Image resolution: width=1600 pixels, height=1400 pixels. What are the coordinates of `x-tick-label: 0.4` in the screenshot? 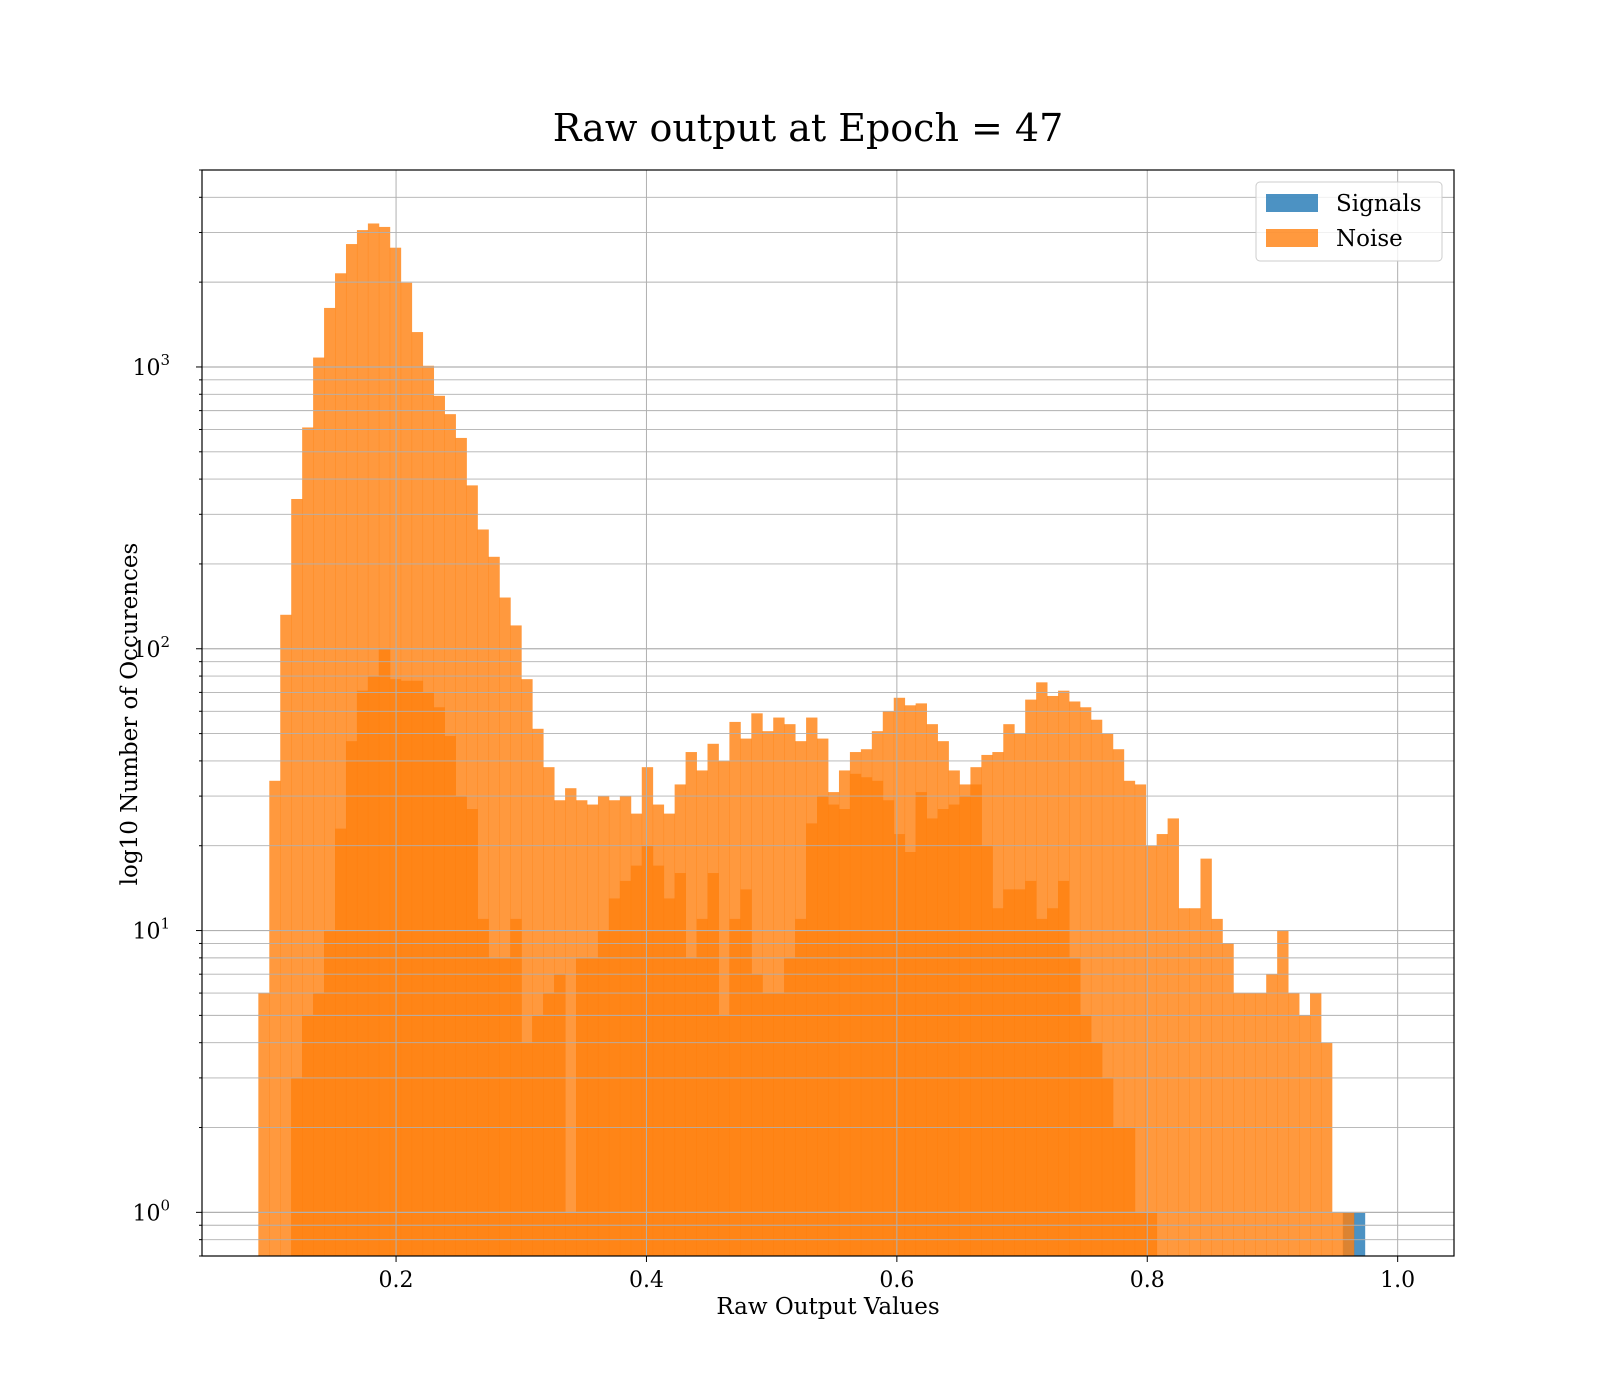 It's located at (646, 1280).